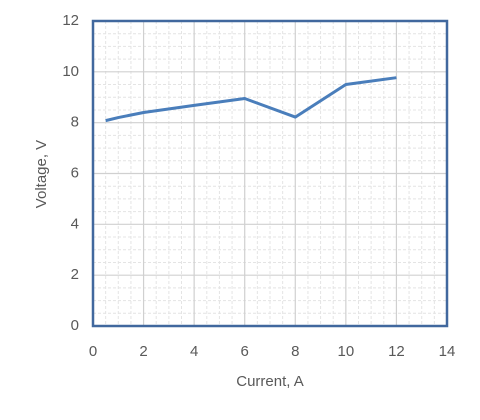 This screenshot has width=480, height=420. Describe the element at coordinates (75, 274) in the screenshot. I see `y-tick-label: 2` at that location.